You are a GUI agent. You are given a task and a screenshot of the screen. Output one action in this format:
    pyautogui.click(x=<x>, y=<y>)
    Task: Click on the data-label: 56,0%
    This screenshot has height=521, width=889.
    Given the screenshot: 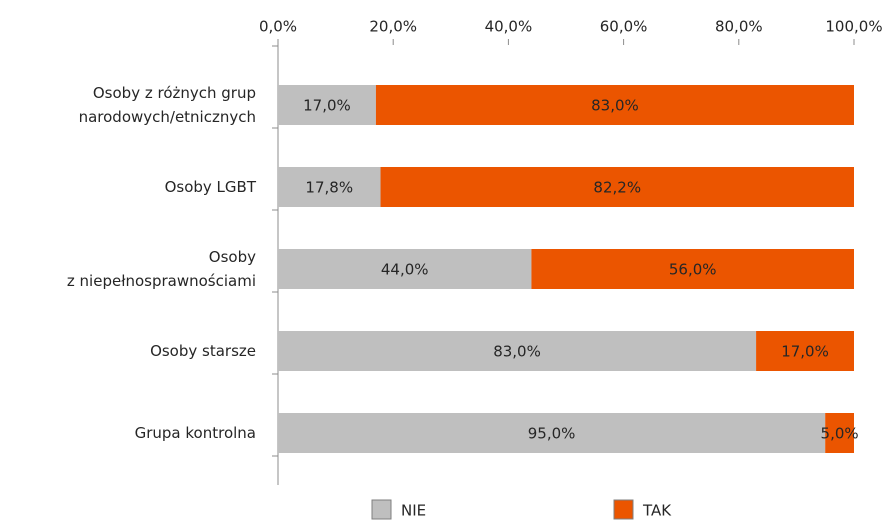 What is the action you would take?
    pyautogui.click(x=693, y=270)
    